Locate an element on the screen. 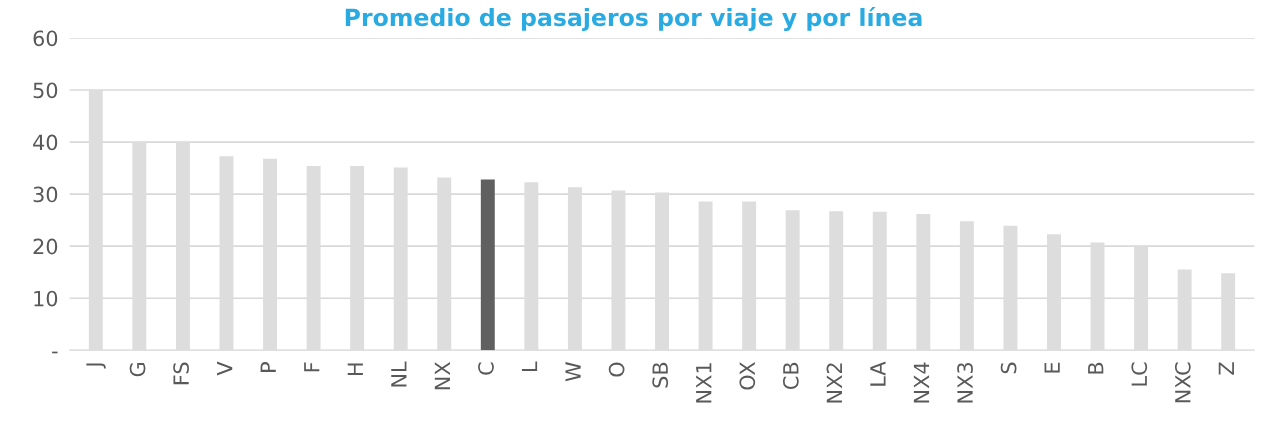  y-tick-label: 60 is located at coordinates (45, 38).